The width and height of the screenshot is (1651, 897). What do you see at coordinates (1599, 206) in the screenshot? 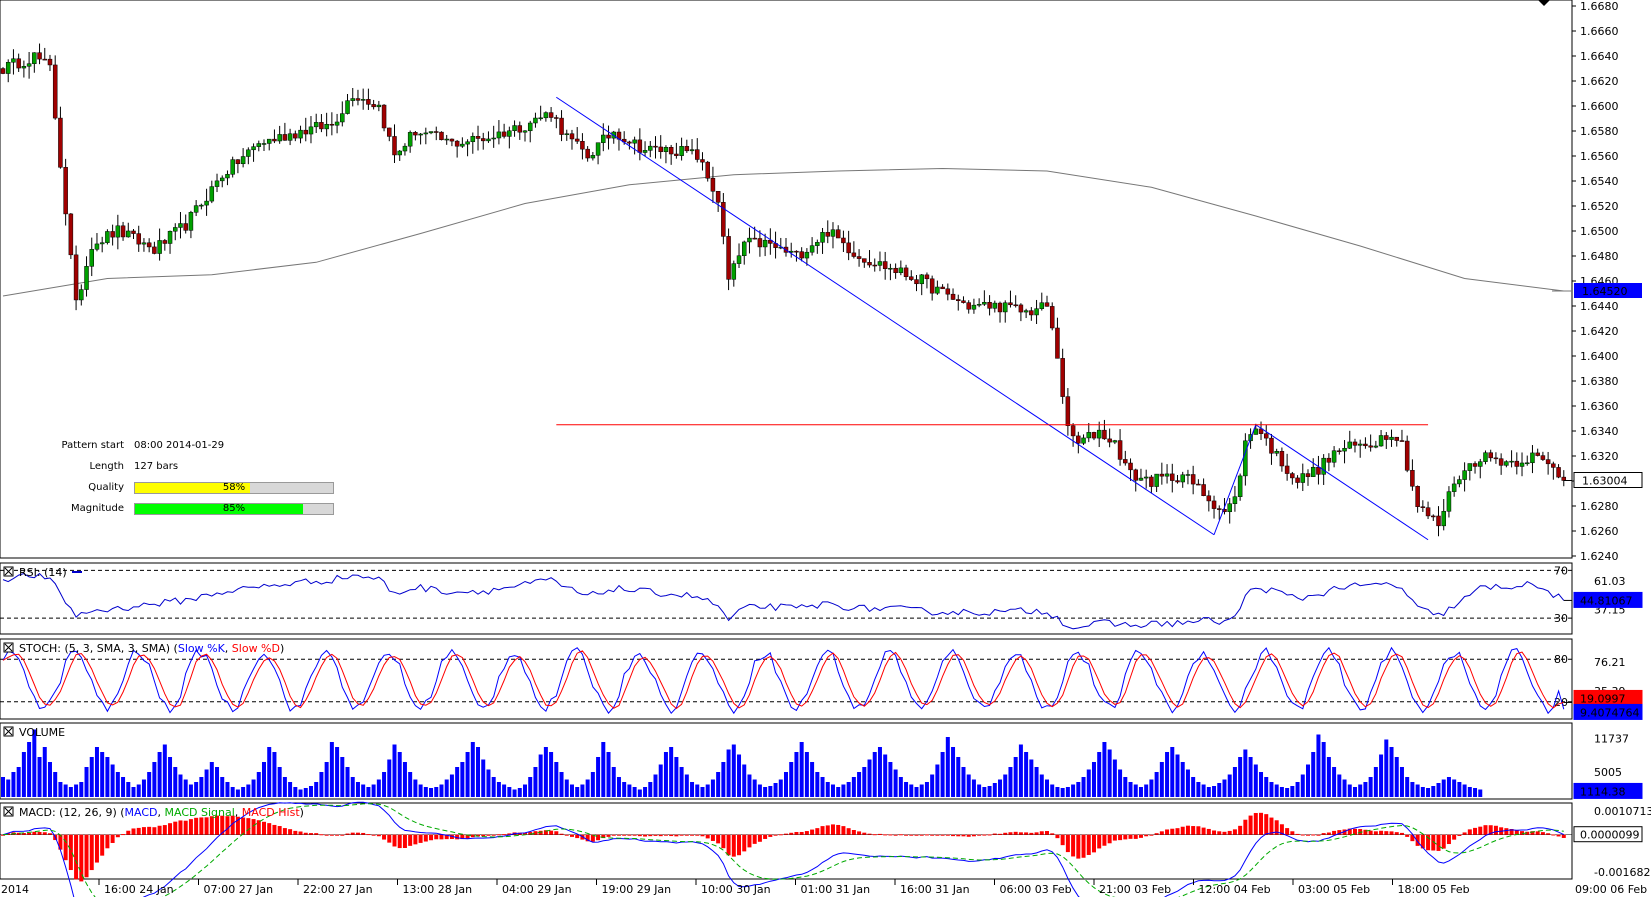
I see `price-tick-label: 1.6520` at bounding box center [1599, 206].